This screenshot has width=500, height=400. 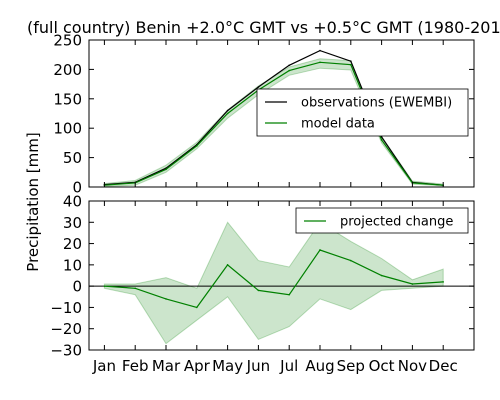 I want to click on y-tick-label-1-7: 40, so click(x=72, y=202).